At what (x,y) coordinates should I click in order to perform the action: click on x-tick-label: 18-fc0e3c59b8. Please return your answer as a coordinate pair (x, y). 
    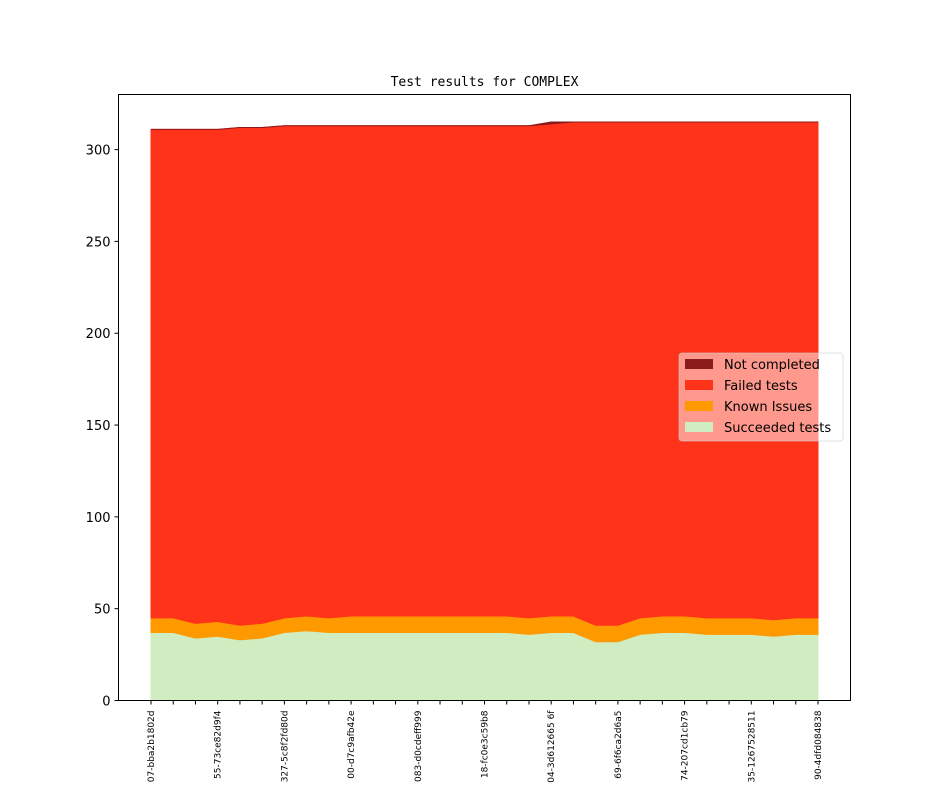
    Looking at the image, I should click on (486, 744).